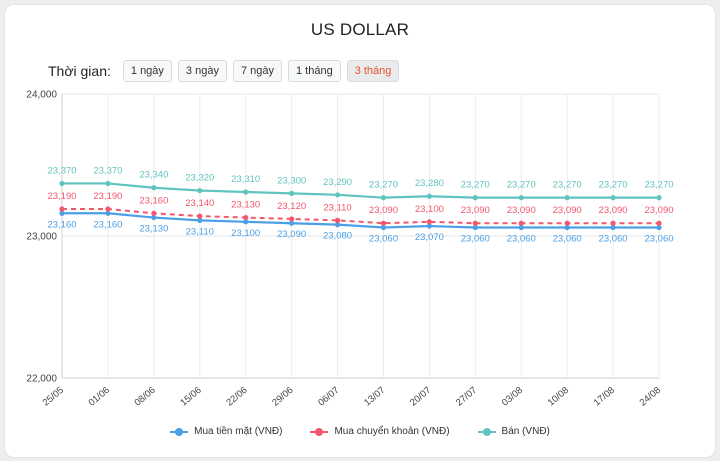 Image resolution: width=720 pixels, height=461 pixels. Describe the element at coordinates (525, 431) in the screenshot. I see `legend-label-sell: Bán (VNĐ)` at that location.